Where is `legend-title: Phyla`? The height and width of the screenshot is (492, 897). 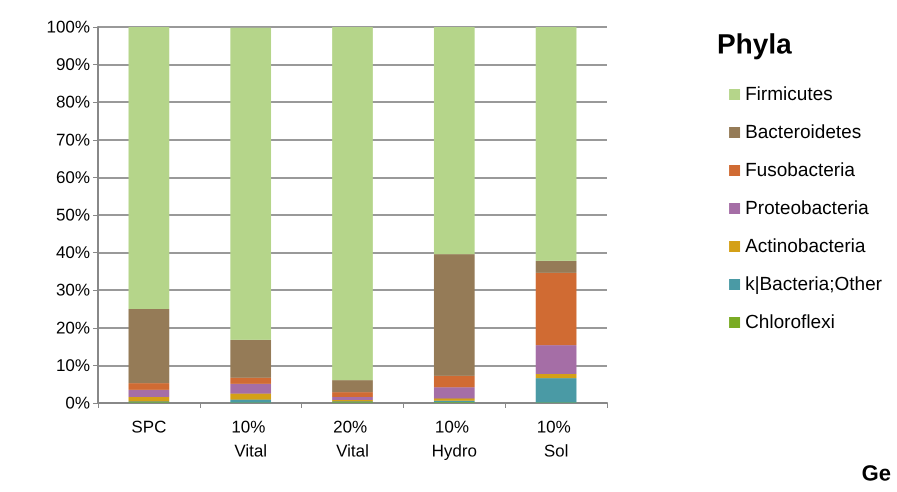
legend-title: Phyla is located at coordinates (754, 44).